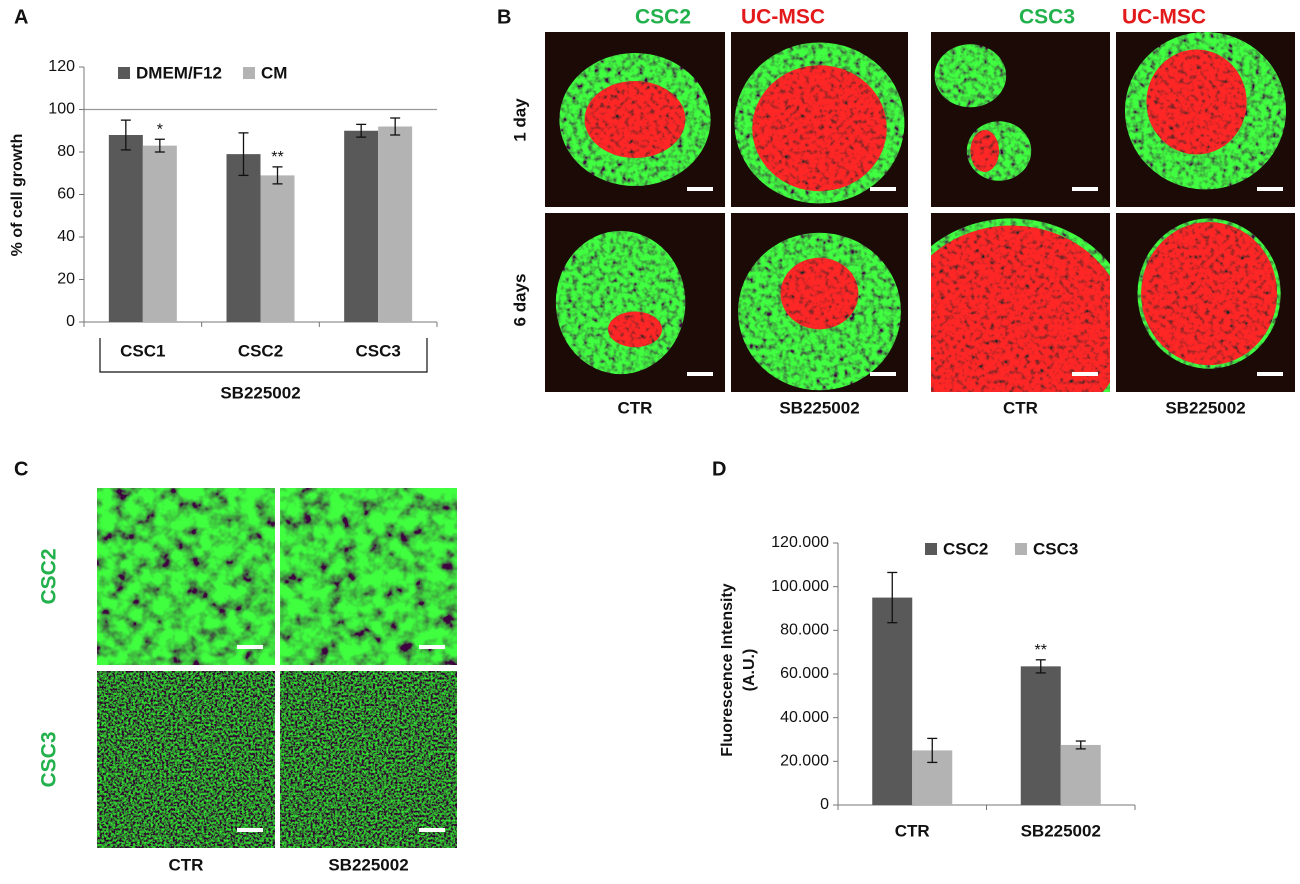 This screenshot has height=884, width=1300. I want to click on y-tick-label: 60, so click(66, 194).